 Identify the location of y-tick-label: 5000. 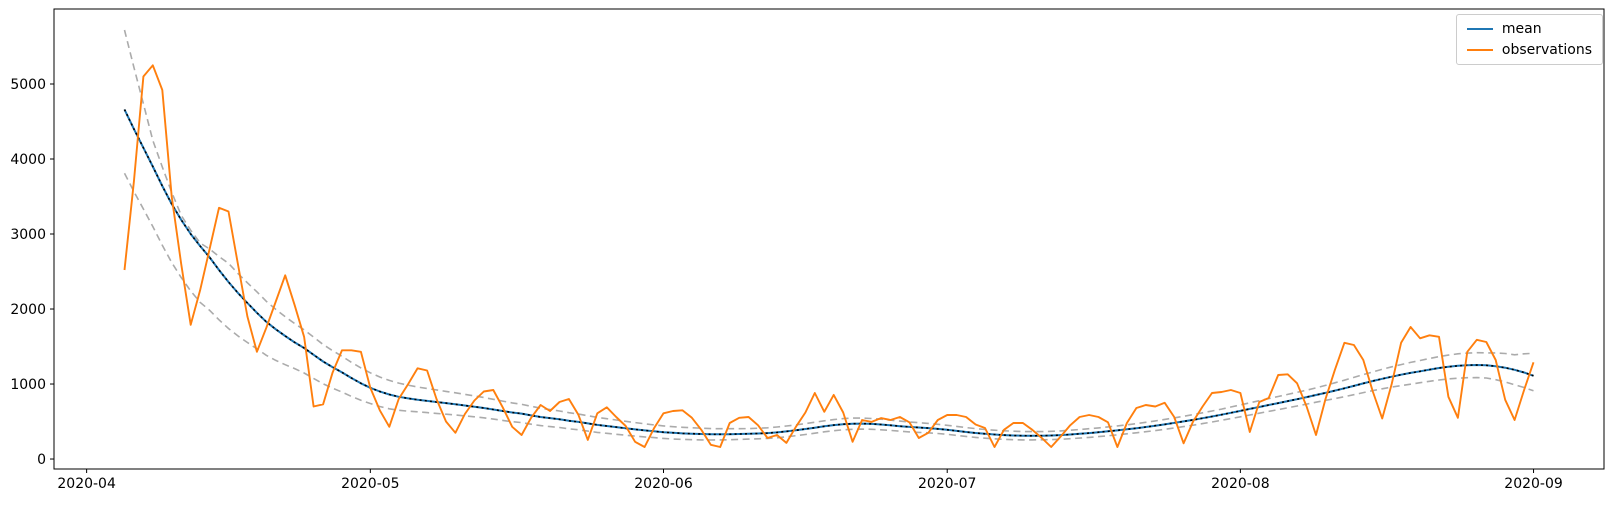
(28, 85).